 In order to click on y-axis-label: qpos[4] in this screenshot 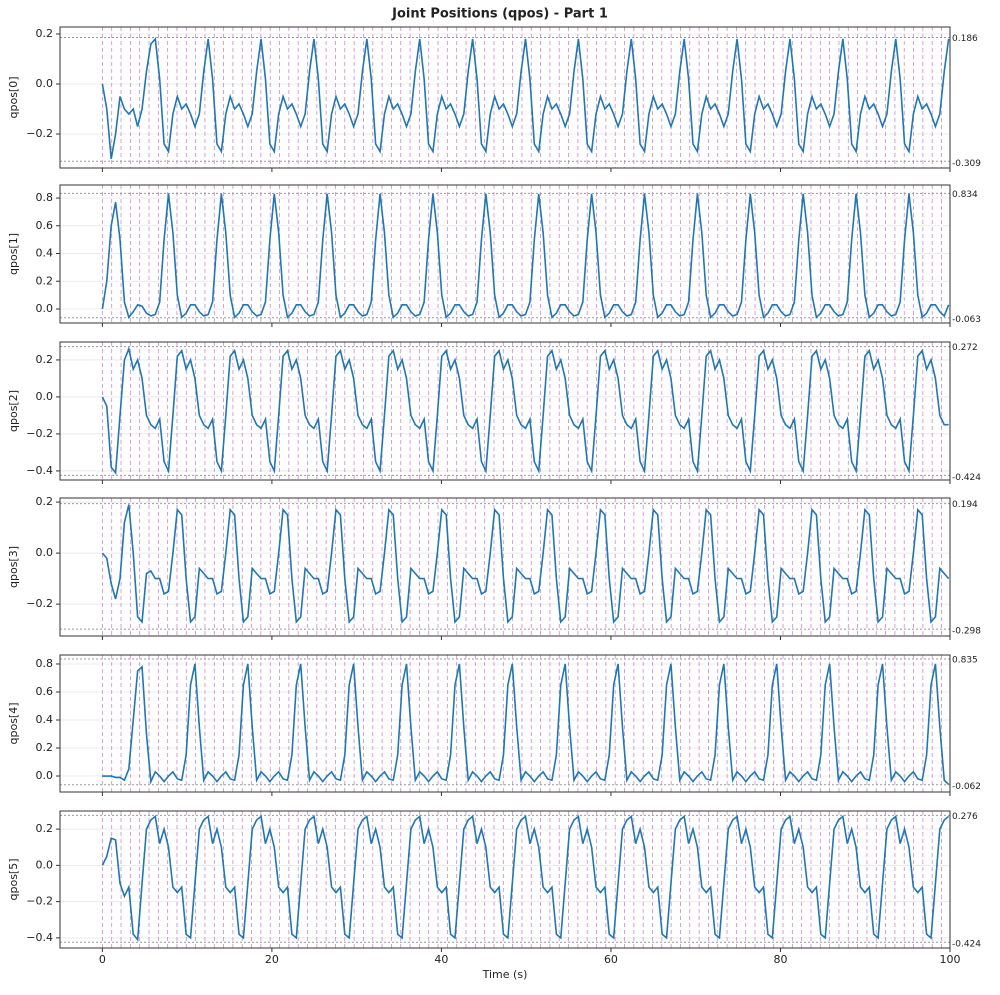, I will do `click(13, 723)`.